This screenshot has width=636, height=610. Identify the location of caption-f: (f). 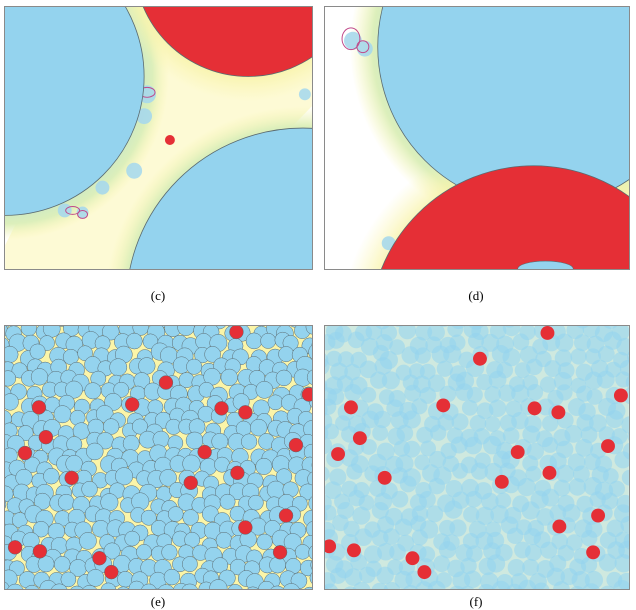
(476, 602).